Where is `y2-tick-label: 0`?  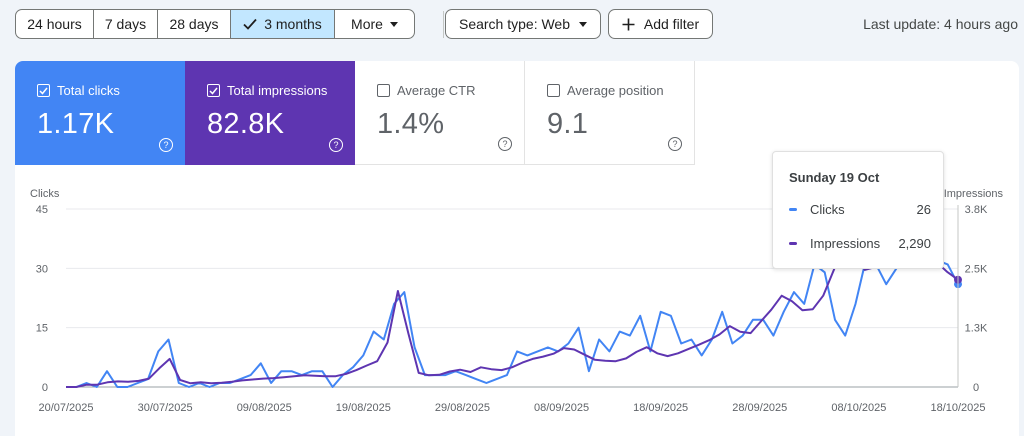
y2-tick-label: 0 is located at coordinates (976, 388).